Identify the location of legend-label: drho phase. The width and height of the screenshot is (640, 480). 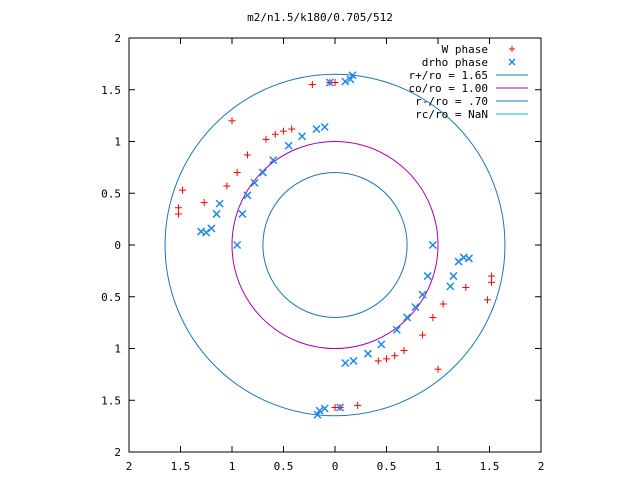
(455, 62).